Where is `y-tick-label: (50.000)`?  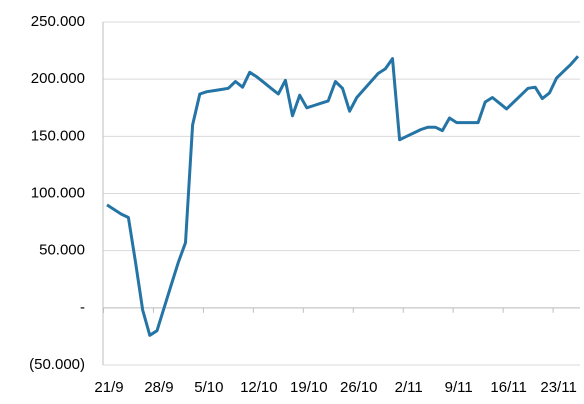 y-tick-label: (50.000) is located at coordinates (57, 364).